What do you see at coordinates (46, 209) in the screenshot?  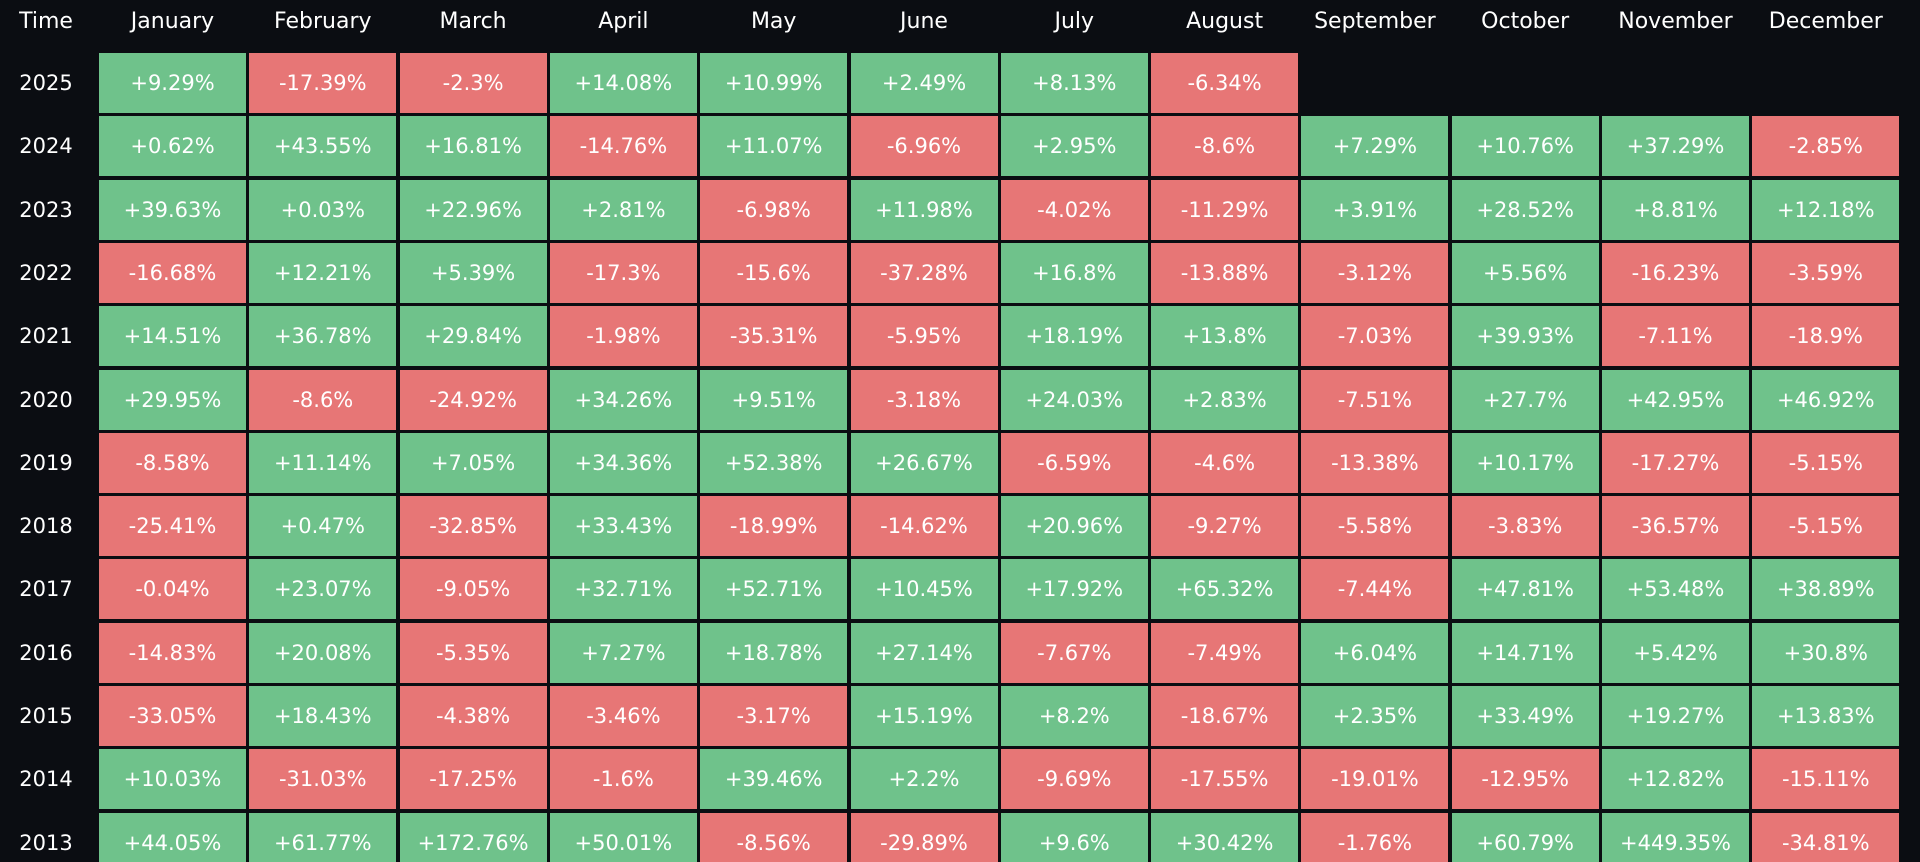 I see `row-label-2023: 2023` at bounding box center [46, 209].